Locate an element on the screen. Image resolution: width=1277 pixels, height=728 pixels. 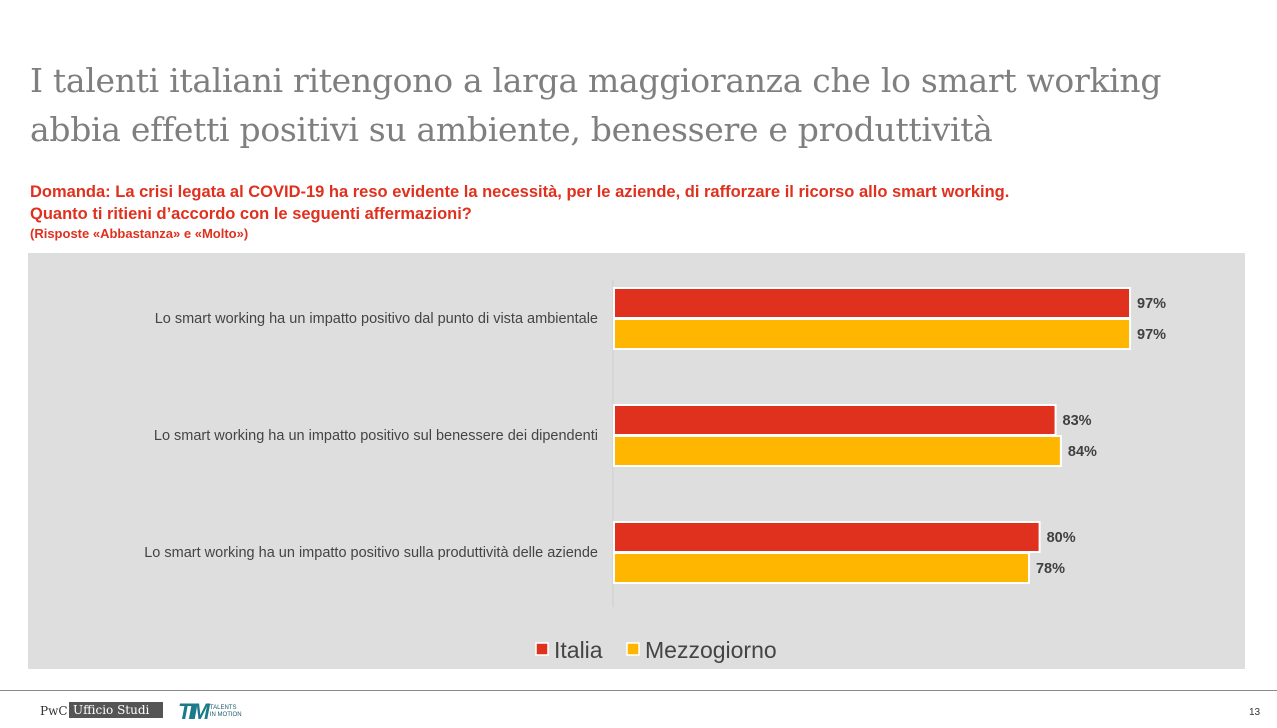
ufficio-studi-label: Ufficio Studi is located at coordinates (116, 710).